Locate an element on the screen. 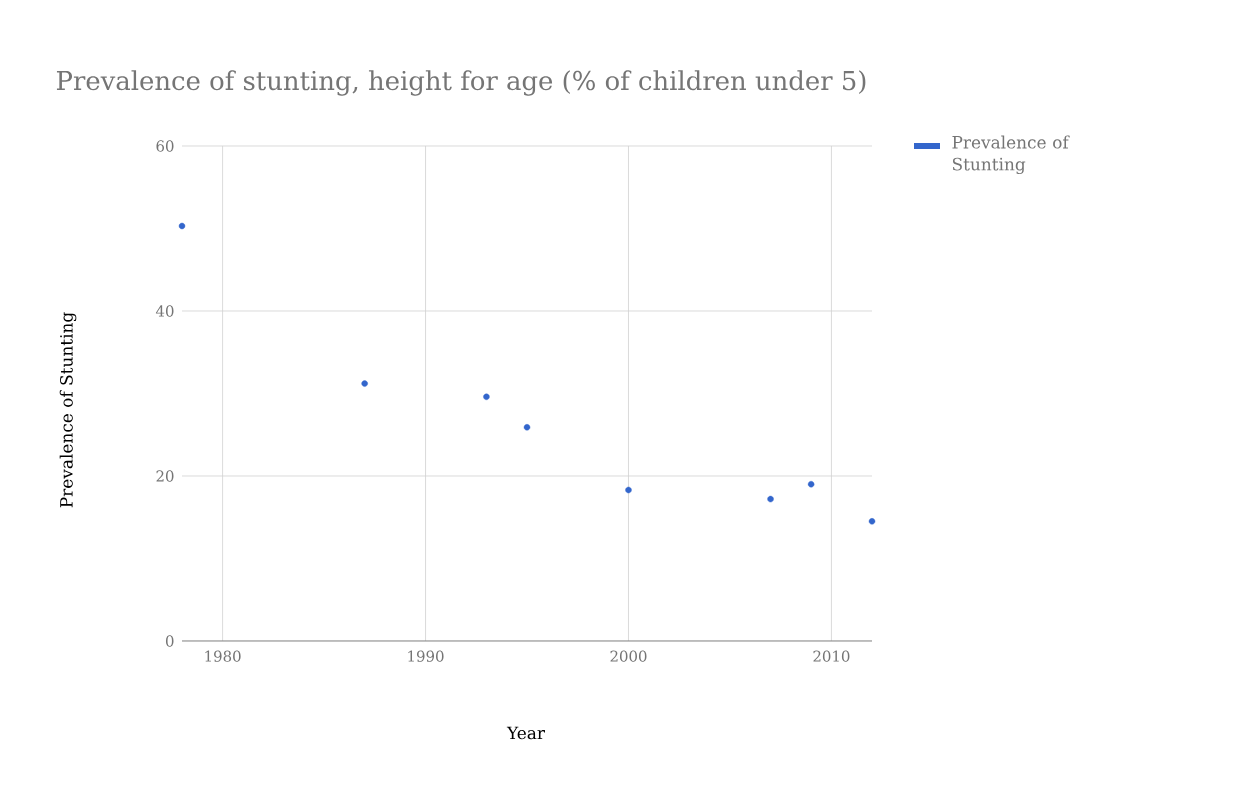 The image size is (1256, 788). y-axis-title: Prevalence of Stunting is located at coordinates (68, 410).